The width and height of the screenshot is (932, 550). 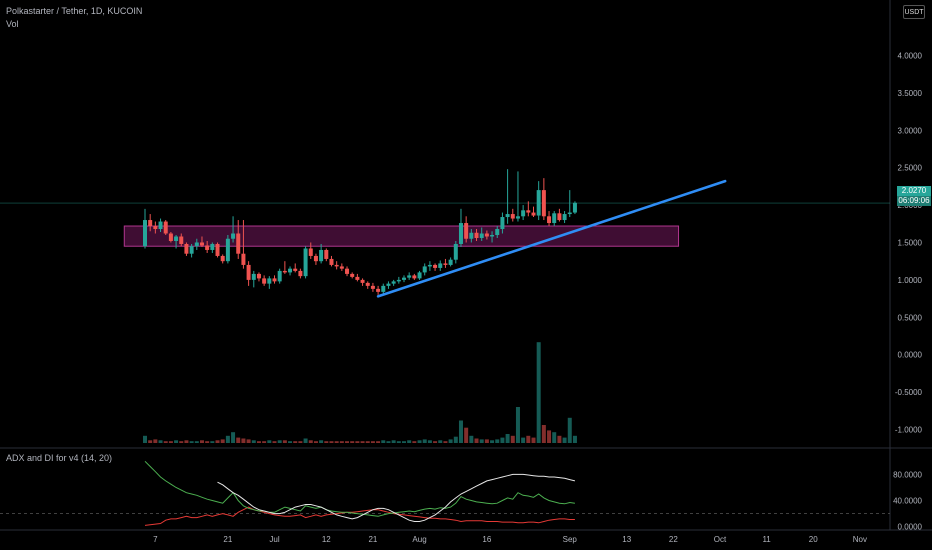 What do you see at coordinates (359, 516) in the screenshot?
I see `di-minus-line` at bounding box center [359, 516].